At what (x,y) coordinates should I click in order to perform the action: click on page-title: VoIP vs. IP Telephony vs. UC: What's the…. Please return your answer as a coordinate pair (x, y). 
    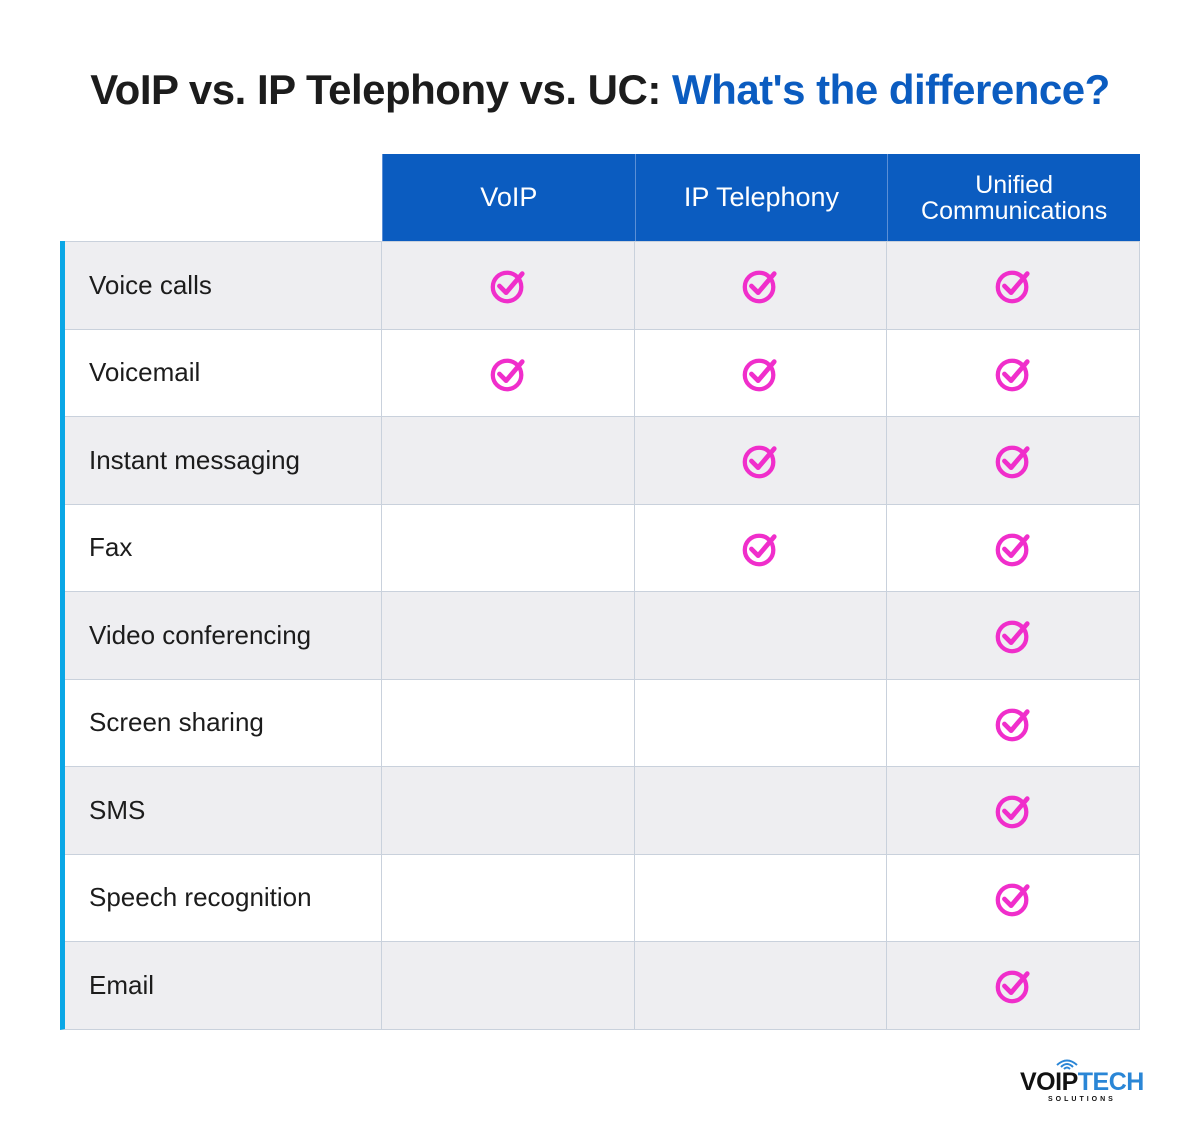
    Looking at the image, I should click on (600, 90).